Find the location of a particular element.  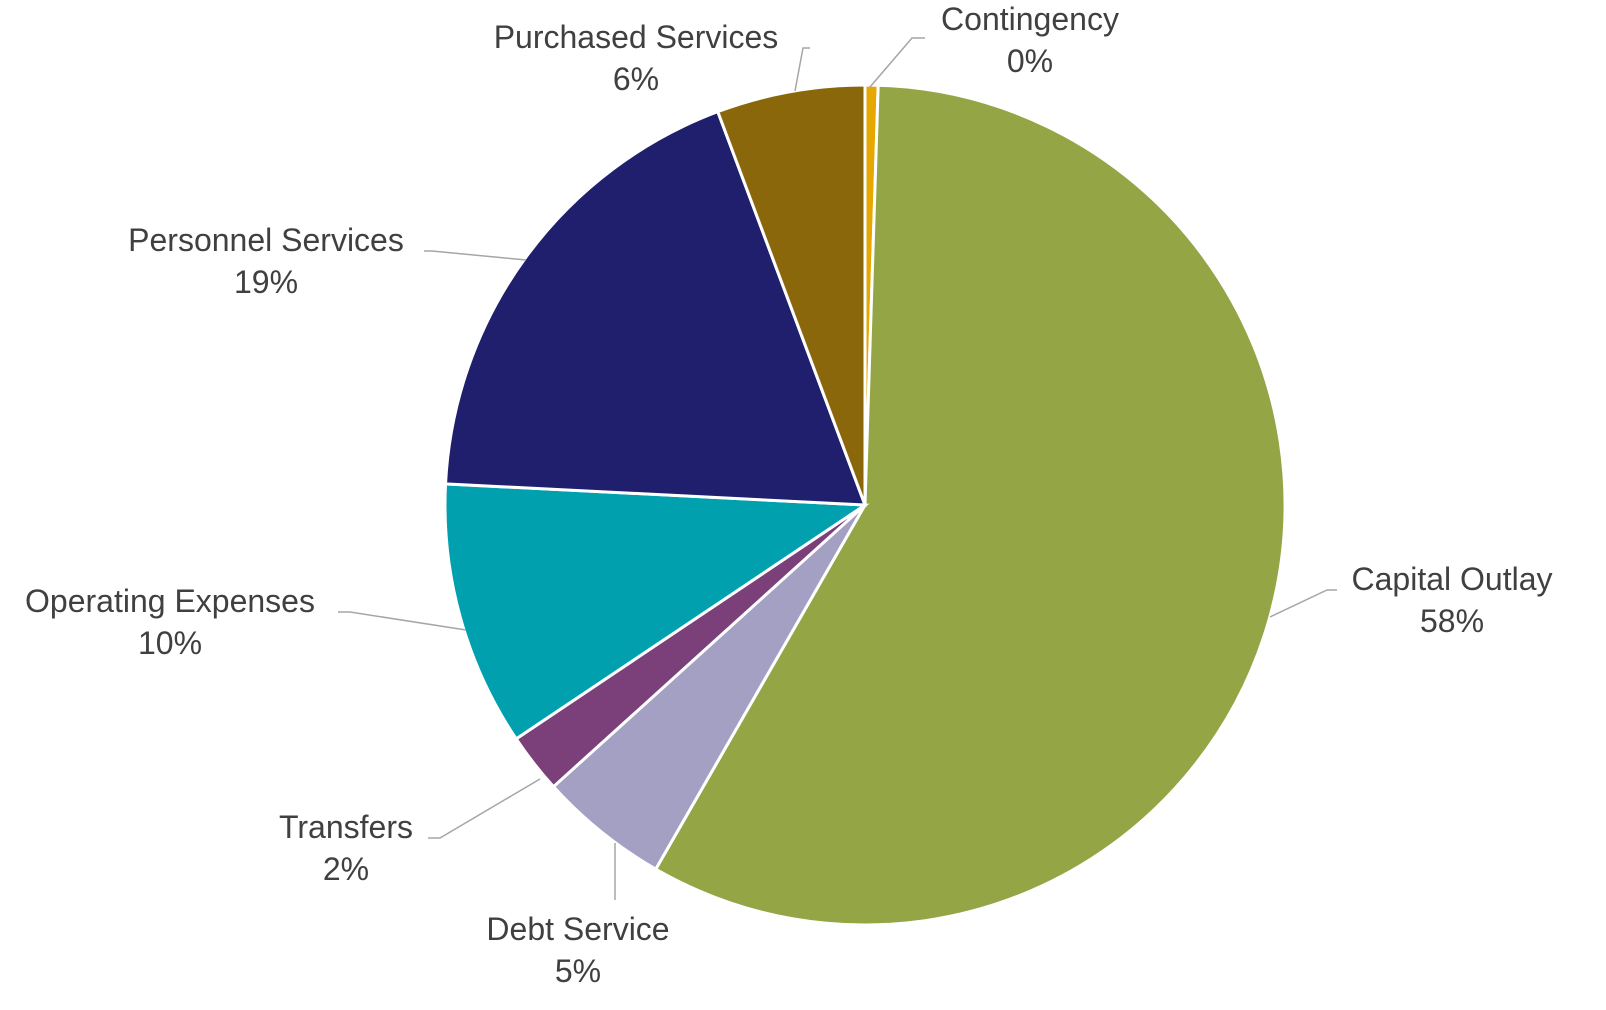

slice-label-capital-outlay: Capital Outlay is located at coordinates (1452, 579).